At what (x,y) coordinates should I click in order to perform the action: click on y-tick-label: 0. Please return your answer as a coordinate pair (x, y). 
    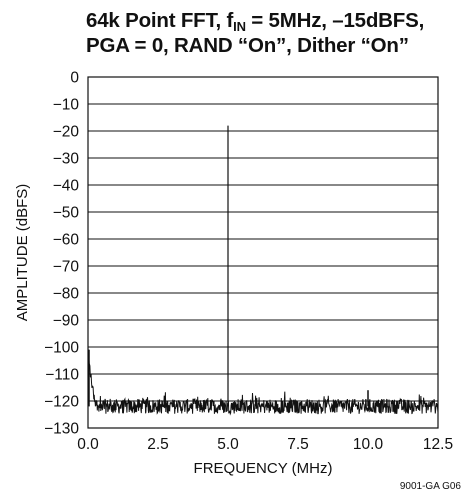
    Looking at the image, I should click on (74, 78).